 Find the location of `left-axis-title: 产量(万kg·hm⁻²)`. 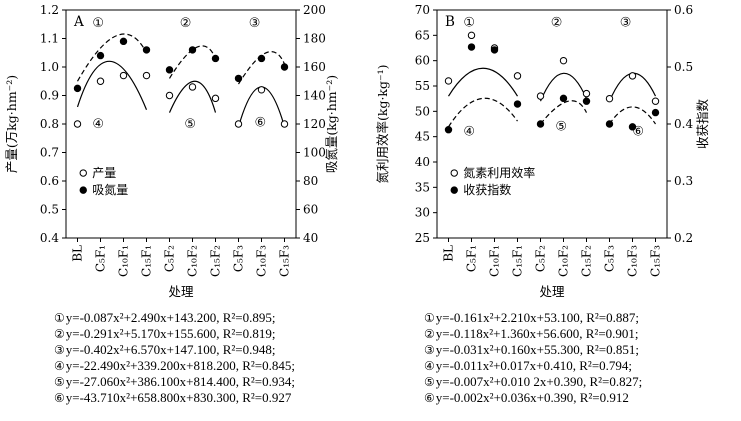

left-axis-title: 产量(万kg·hm⁻²) is located at coordinates (11, 124).